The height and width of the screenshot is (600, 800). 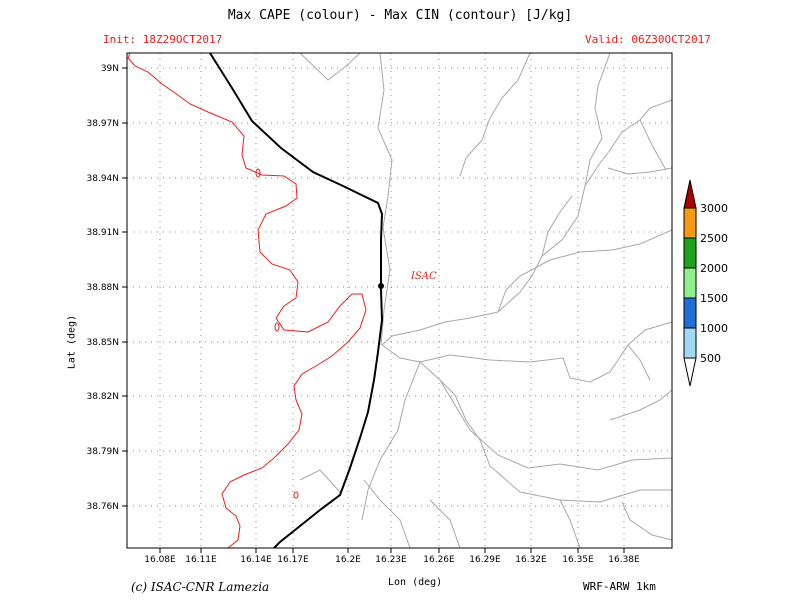 I want to click on model-label: WRF-ARW 1km, so click(x=619, y=586).